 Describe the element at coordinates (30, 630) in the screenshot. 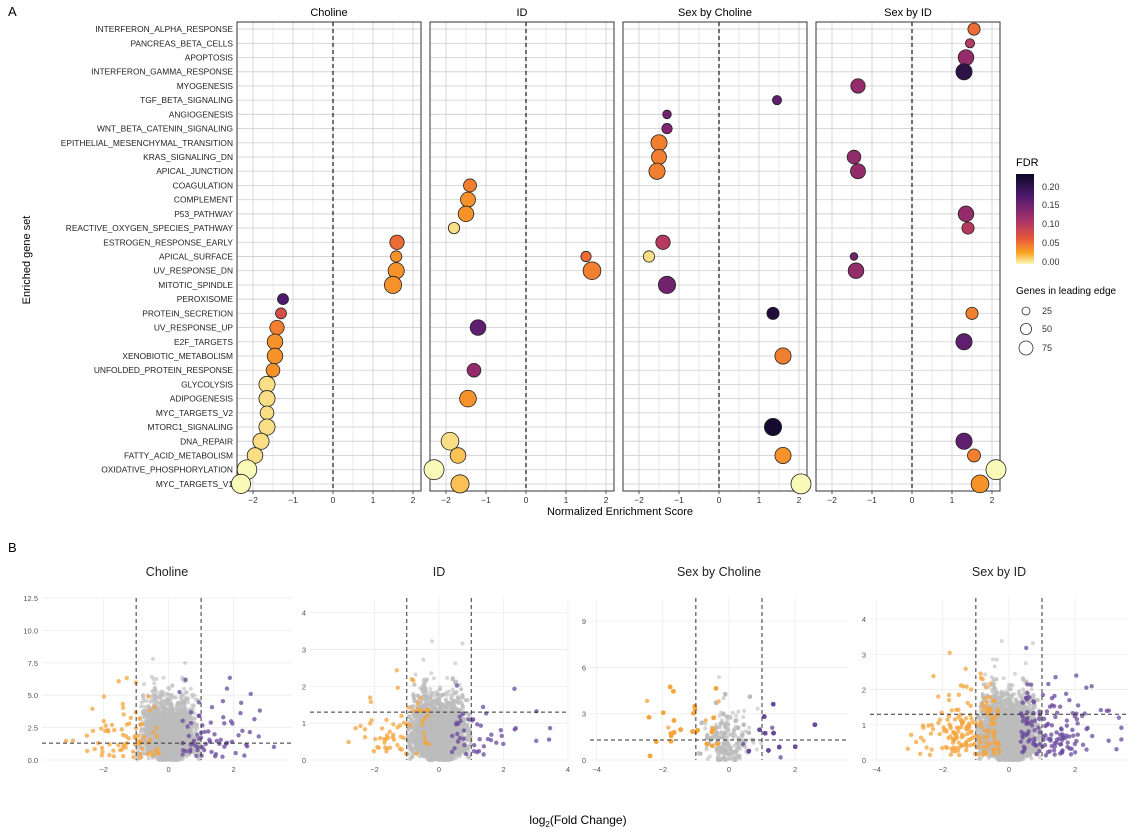

I see `y-tick-label: 10.0` at that location.